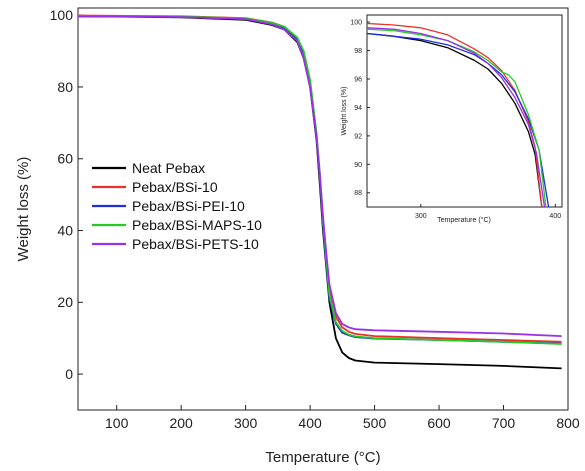  What do you see at coordinates (117, 423) in the screenshot?
I see `main-x-tick-label: 100` at bounding box center [117, 423].